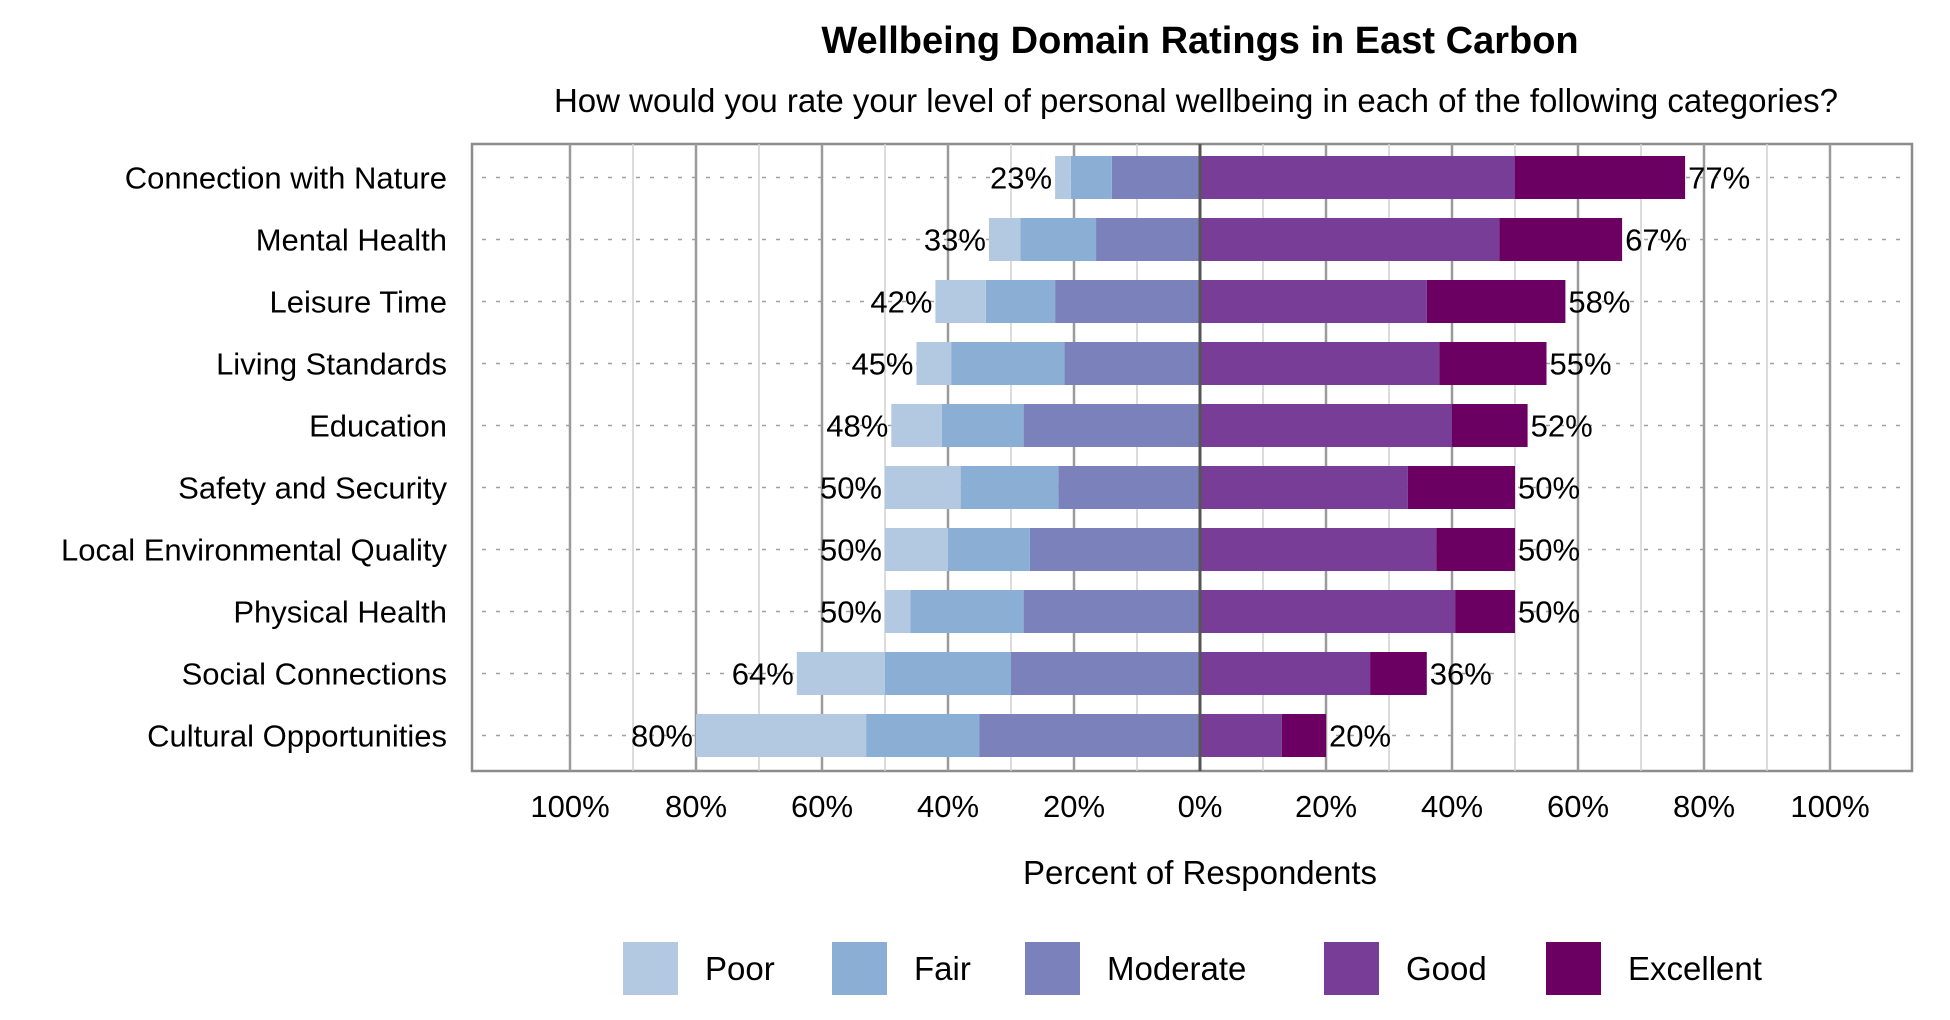 The width and height of the screenshot is (1950, 1020). What do you see at coordinates (1573, 968) in the screenshot?
I see `legend-swatch-excellent` at bounding box center [1573, 968].